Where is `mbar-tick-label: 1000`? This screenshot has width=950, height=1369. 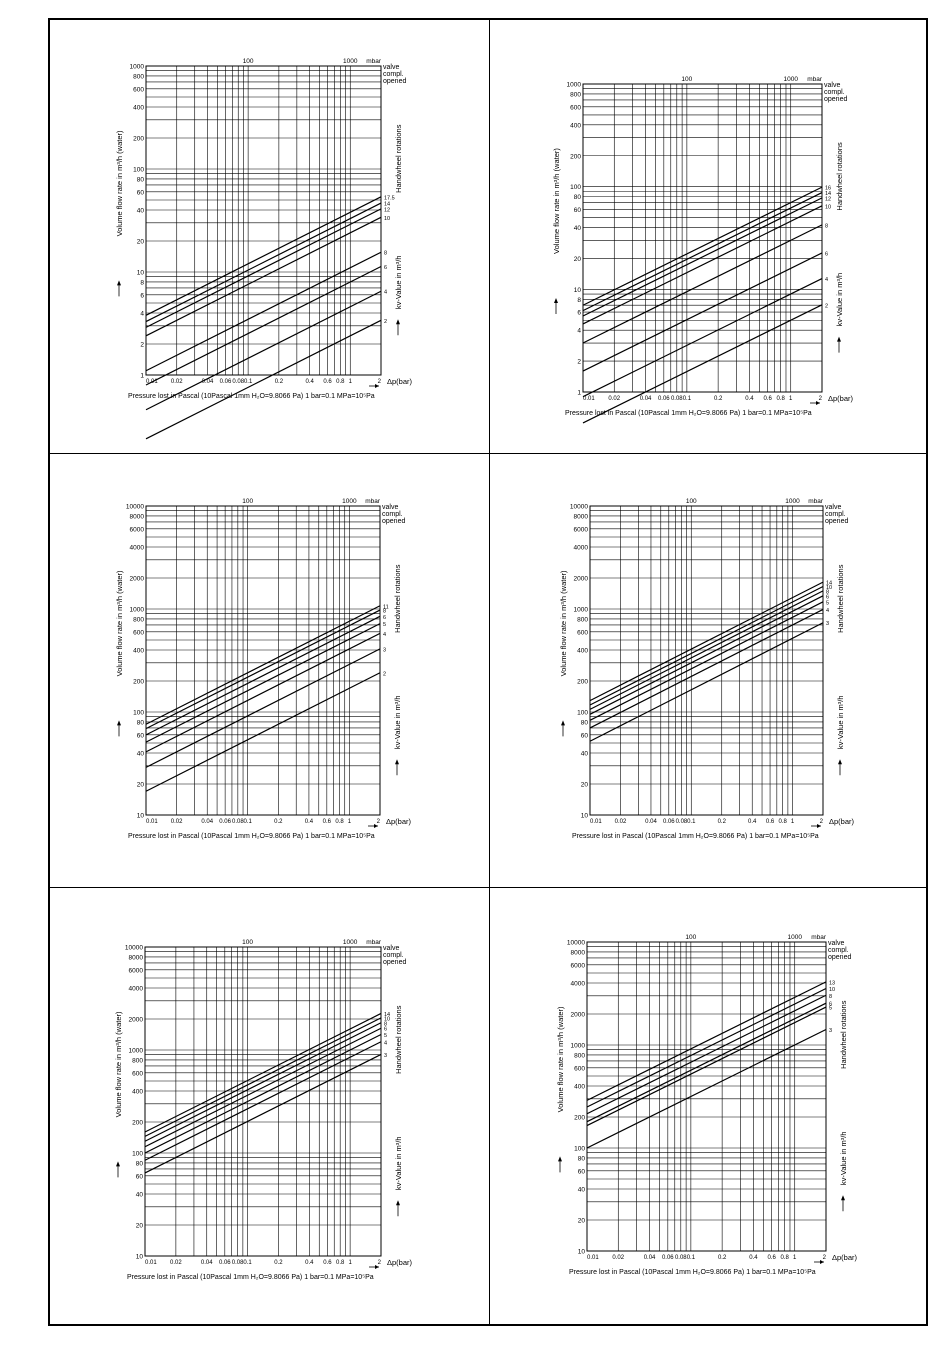
mbar-tick-label: 1000 is located at coordinates (350, 942).